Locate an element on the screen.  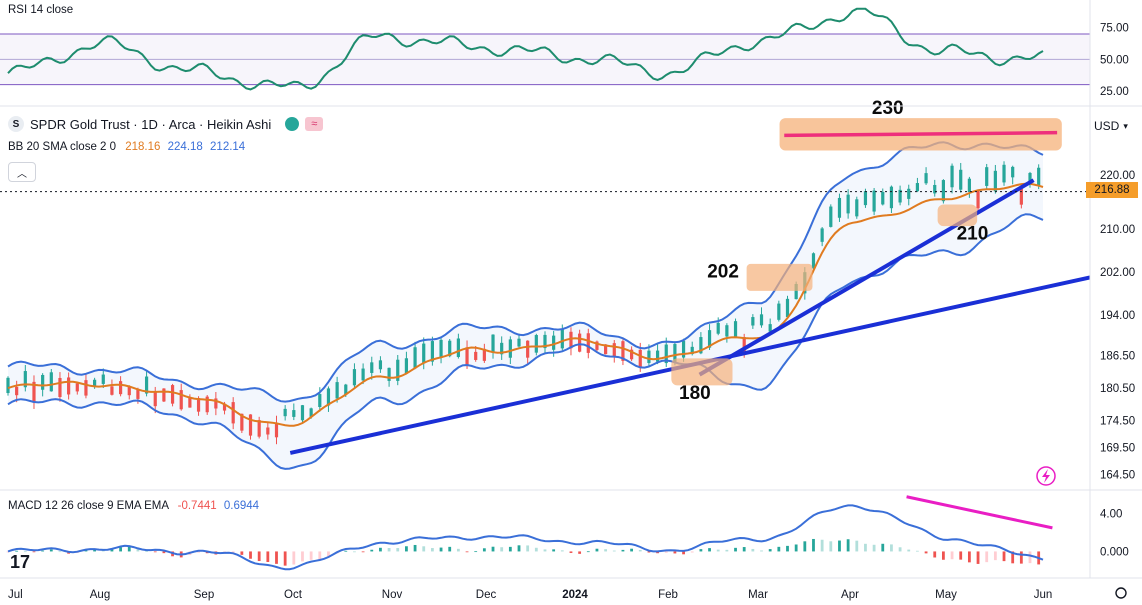
rsi-tick-label: 75.00 is located at coordinates (1114, 29).